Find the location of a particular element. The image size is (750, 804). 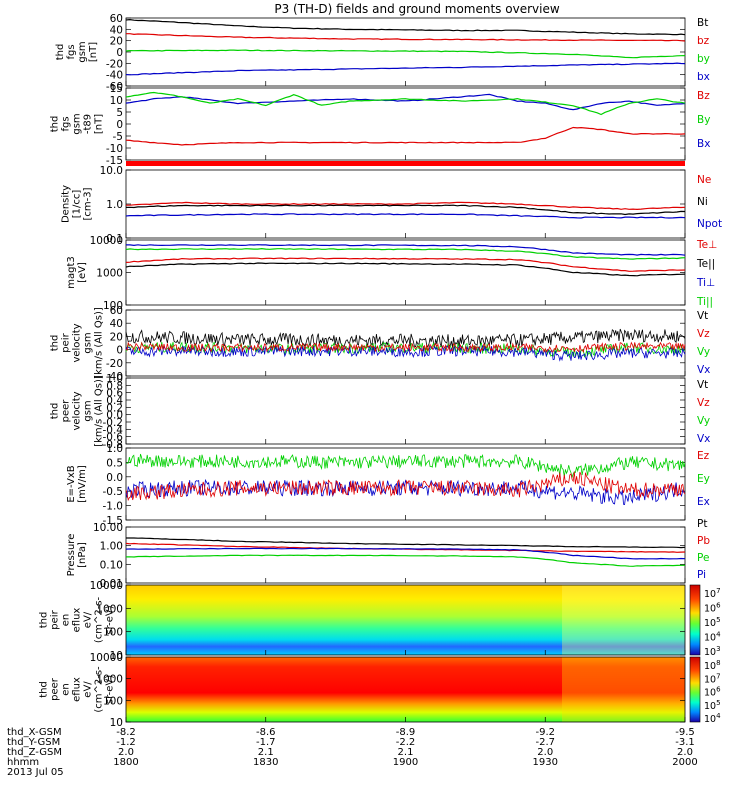

y-tick-label: -1.5 is located at coordinates (113, 521).